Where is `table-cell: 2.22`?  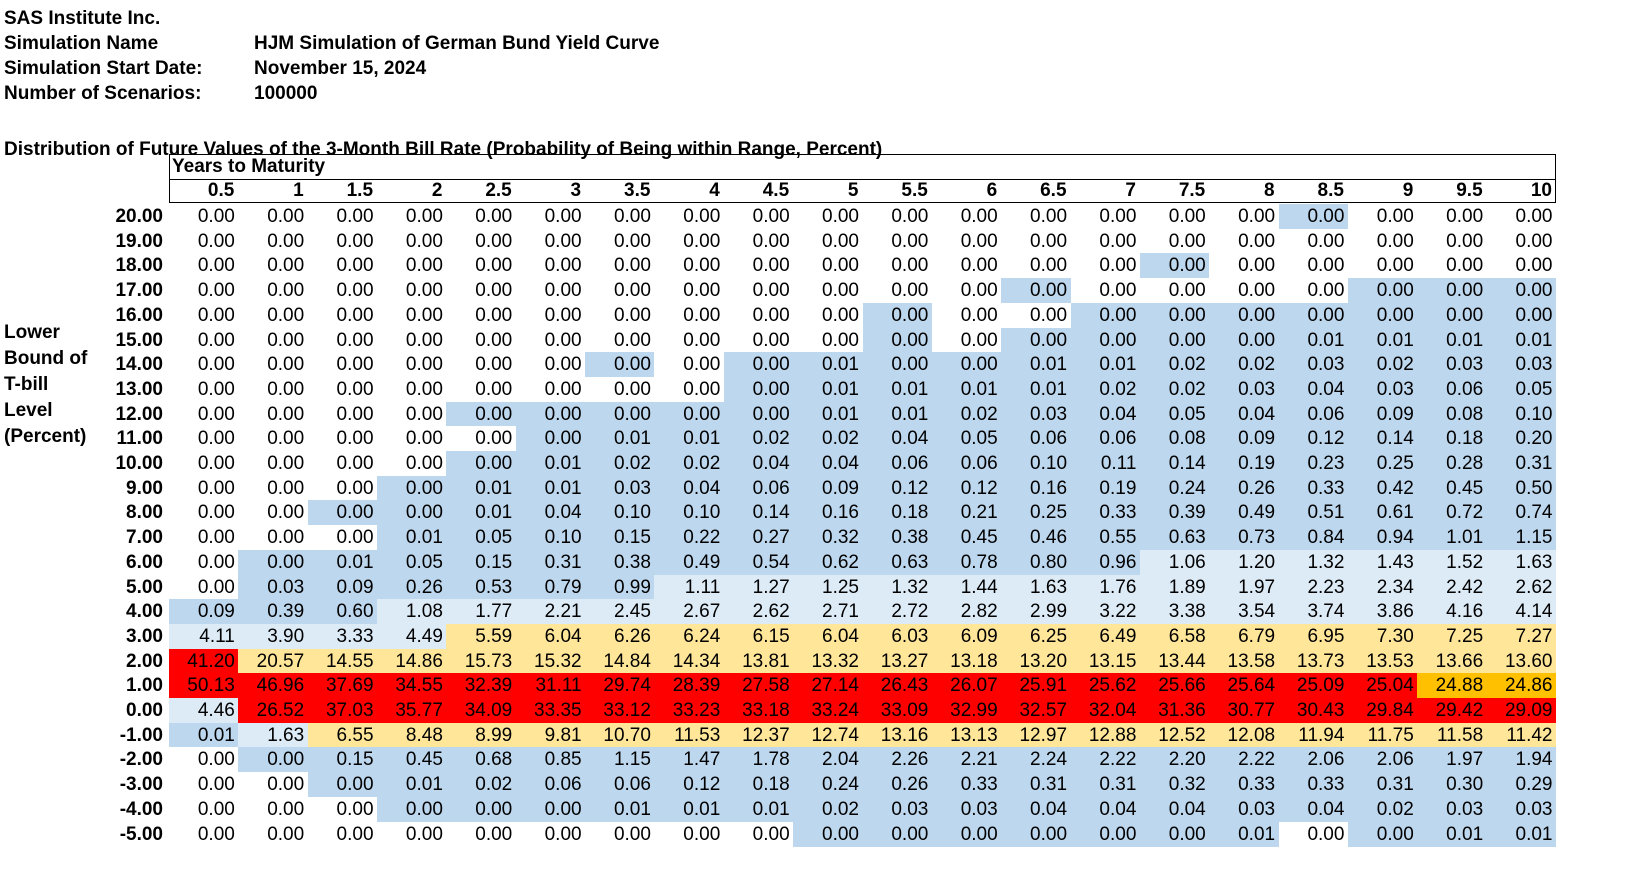 table-cell: 2.22 is located at coordinates (1105, 760).